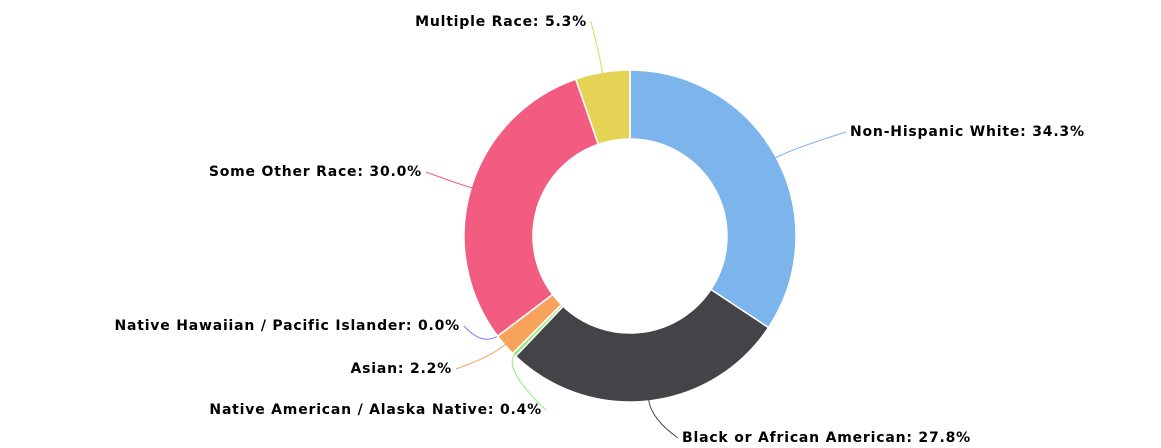 This screenshot has height=448, width=1161. I want to click on data-label: Native Hawaiian / Pacific Islander: 0.0%, so click(287, 326).